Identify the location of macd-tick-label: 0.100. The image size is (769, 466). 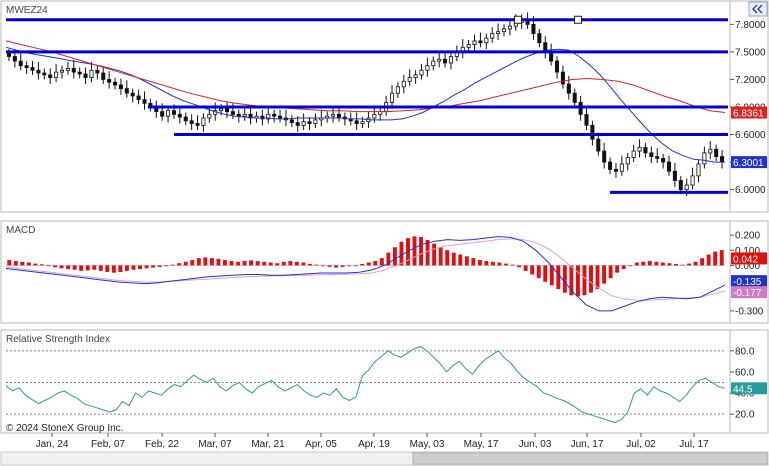
(747, 251).